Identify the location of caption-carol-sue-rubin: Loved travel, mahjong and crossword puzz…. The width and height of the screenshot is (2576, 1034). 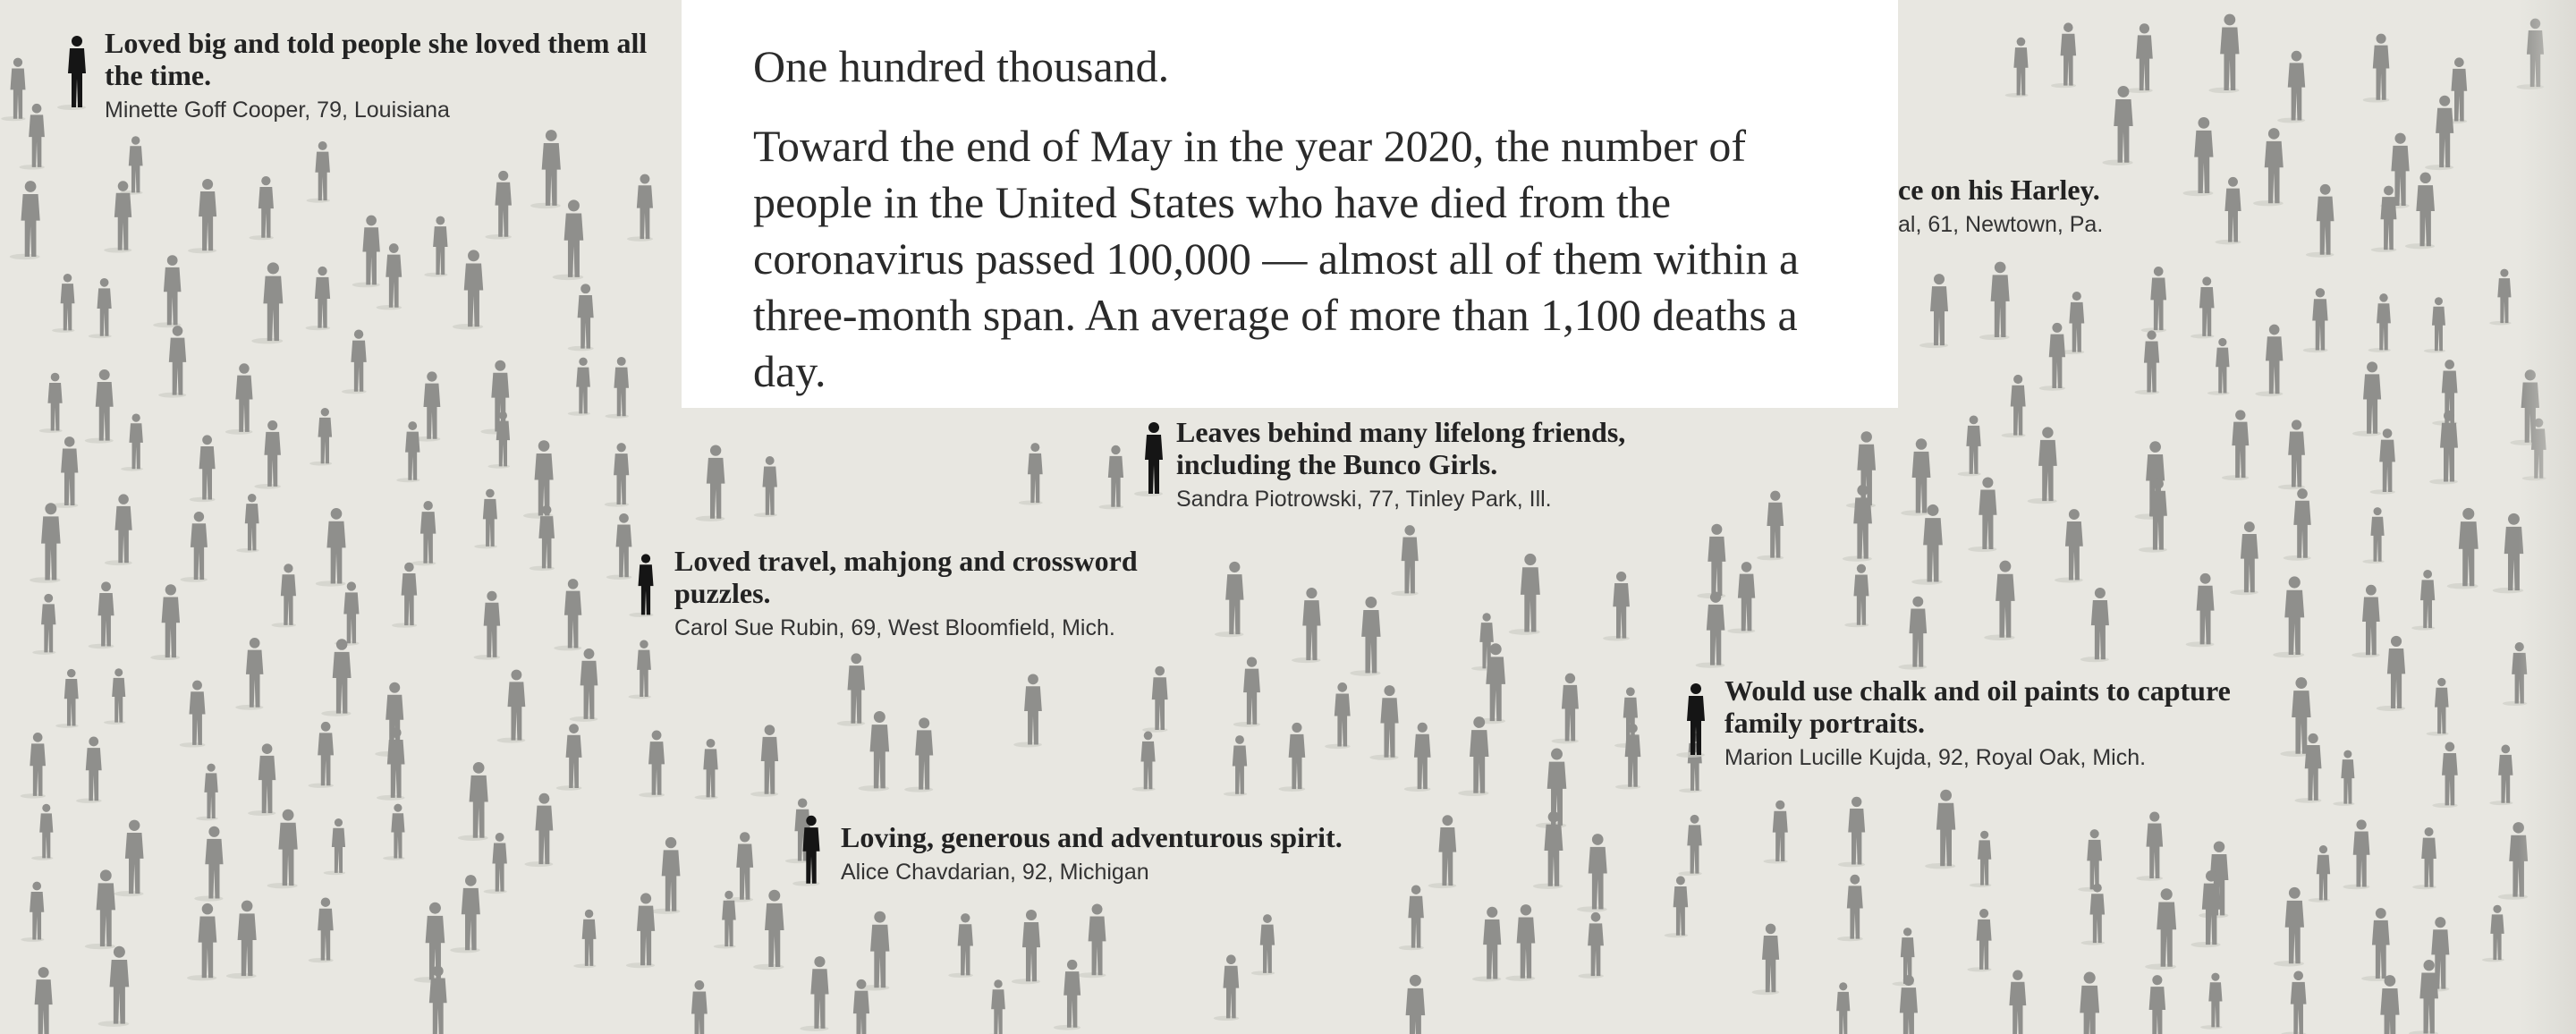
(924, 593).